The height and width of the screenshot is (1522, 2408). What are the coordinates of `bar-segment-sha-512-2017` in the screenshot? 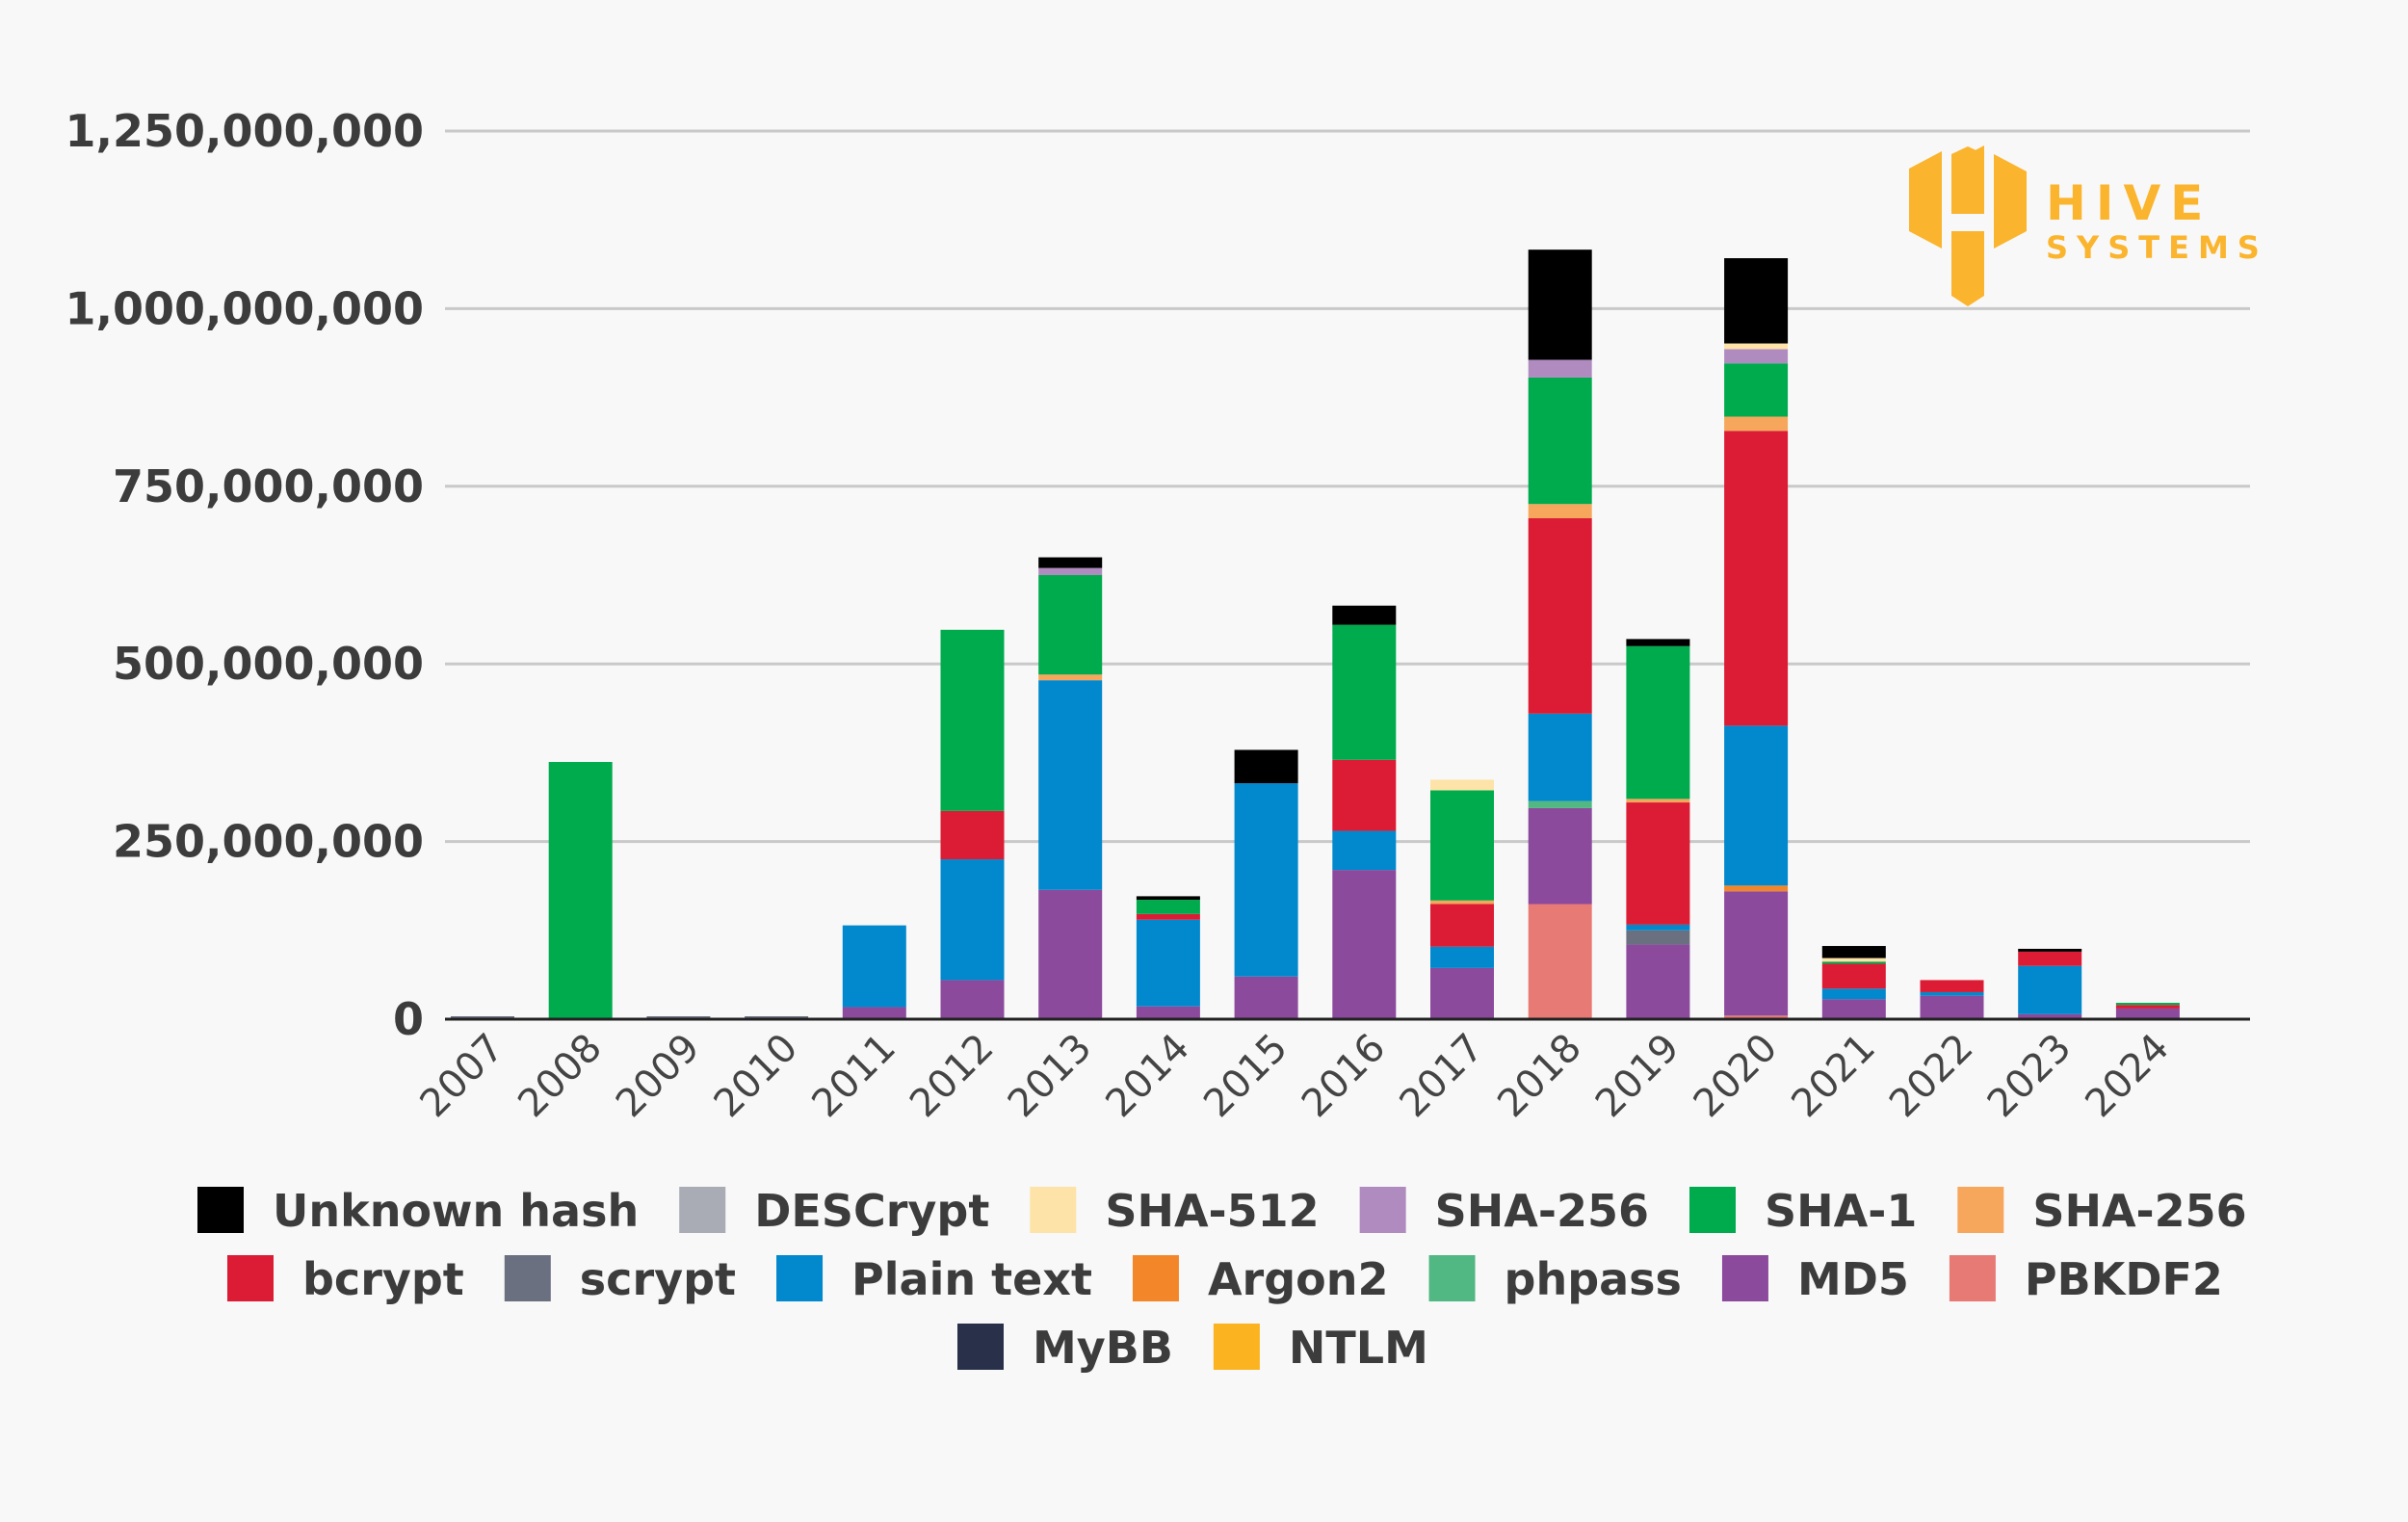 It's located at (1462, 785).